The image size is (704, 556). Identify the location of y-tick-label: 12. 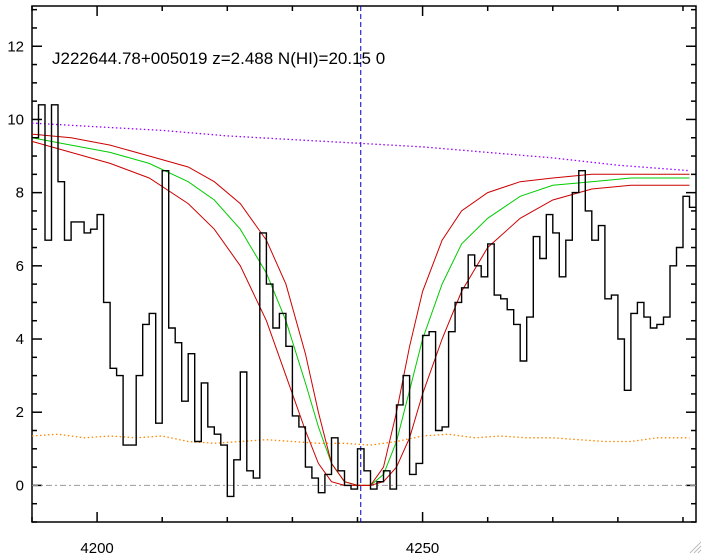
(15, 46).